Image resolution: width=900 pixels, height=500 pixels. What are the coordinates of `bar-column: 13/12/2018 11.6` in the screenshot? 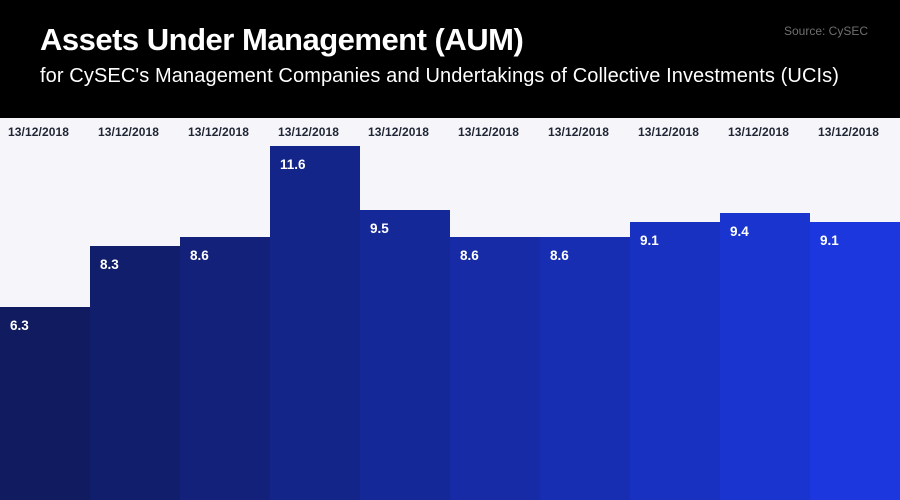 It's located at (315, 309).